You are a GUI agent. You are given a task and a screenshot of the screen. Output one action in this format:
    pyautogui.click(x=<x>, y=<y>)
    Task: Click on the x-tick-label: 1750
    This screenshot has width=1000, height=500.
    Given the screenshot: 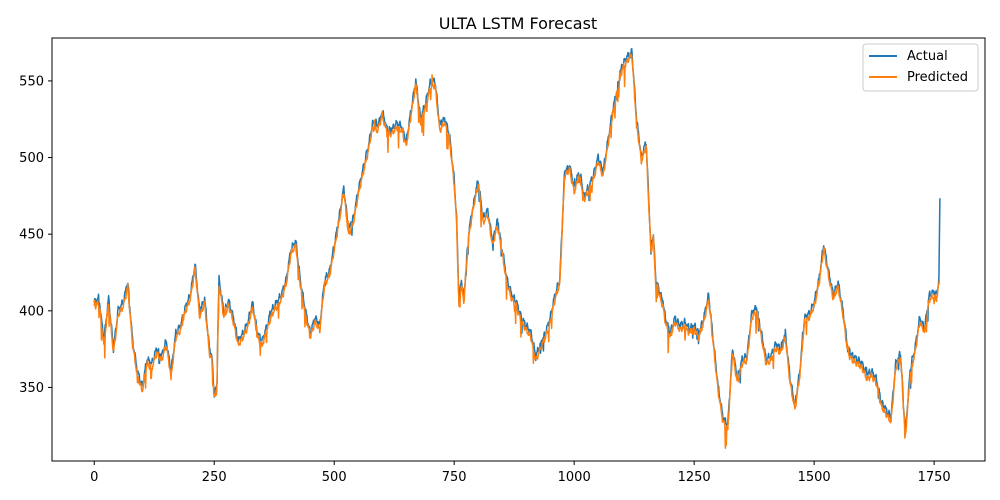 What is the action you would take?
    pyautogui.click(x=934, y=477)
    